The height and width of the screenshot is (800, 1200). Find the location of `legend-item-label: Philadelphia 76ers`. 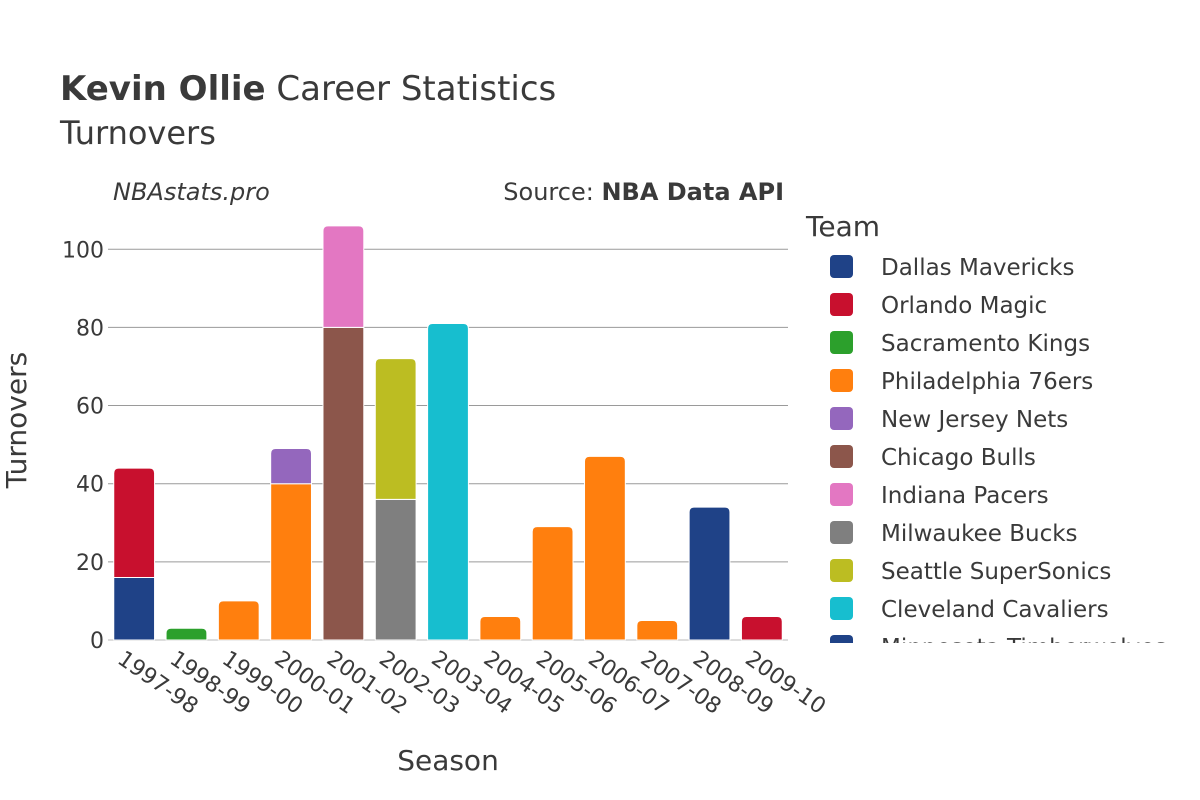

legend-item-label: Philadelphia 76ers is located at coordinates (987, 382).